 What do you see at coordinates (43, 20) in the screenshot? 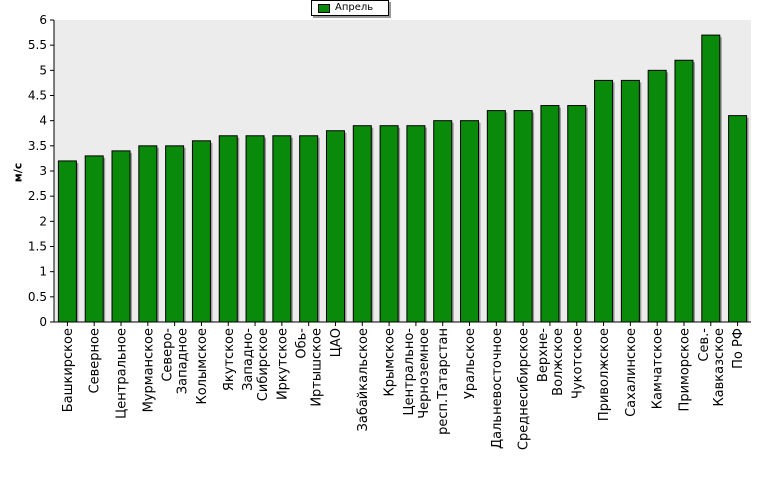
I see `y-tick-label: 6` at bounding box center [43, 20].